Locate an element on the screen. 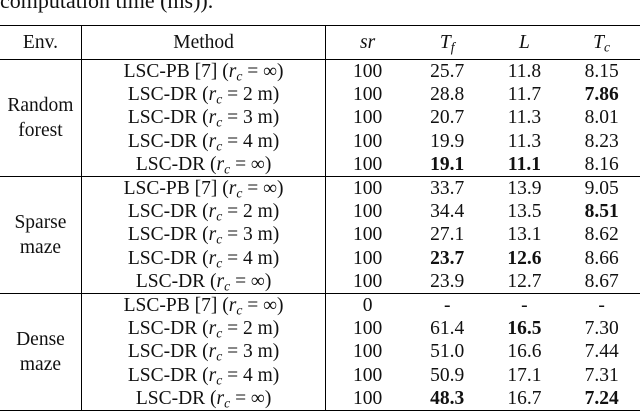 Image resolution: width=640 pixels, height=414 pixels. method-cell: LSC-PB [7] (rc = ∞) is located at coordinates (204, 188).